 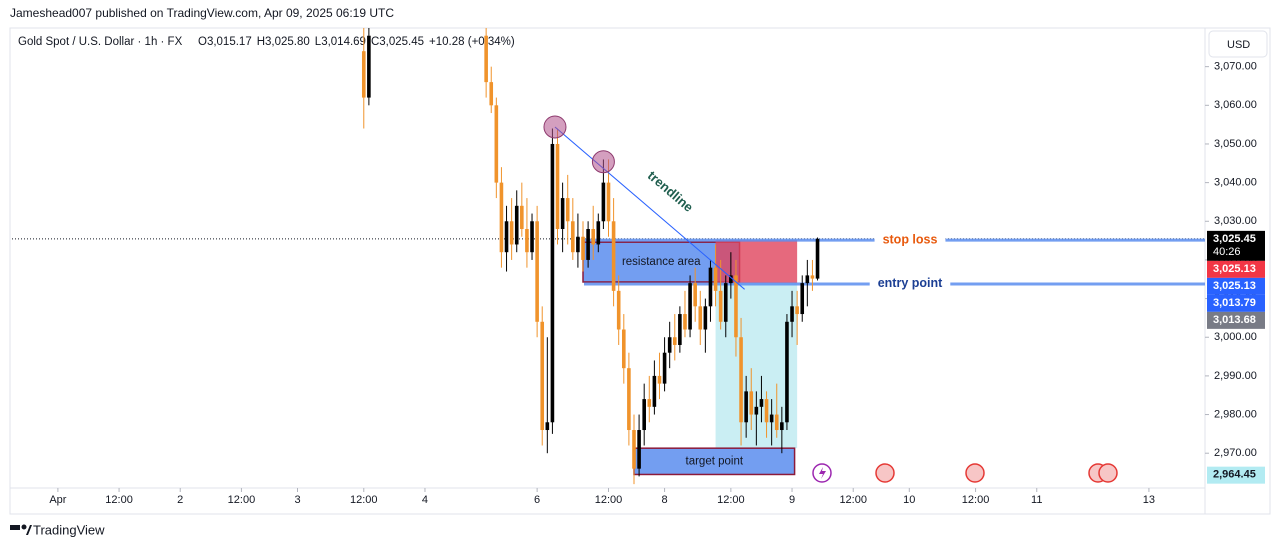 What do you see at coordinates (283, 42) in the screenshot?
I see `legend-value: H3,025.80` at bounding box center [283, 42].